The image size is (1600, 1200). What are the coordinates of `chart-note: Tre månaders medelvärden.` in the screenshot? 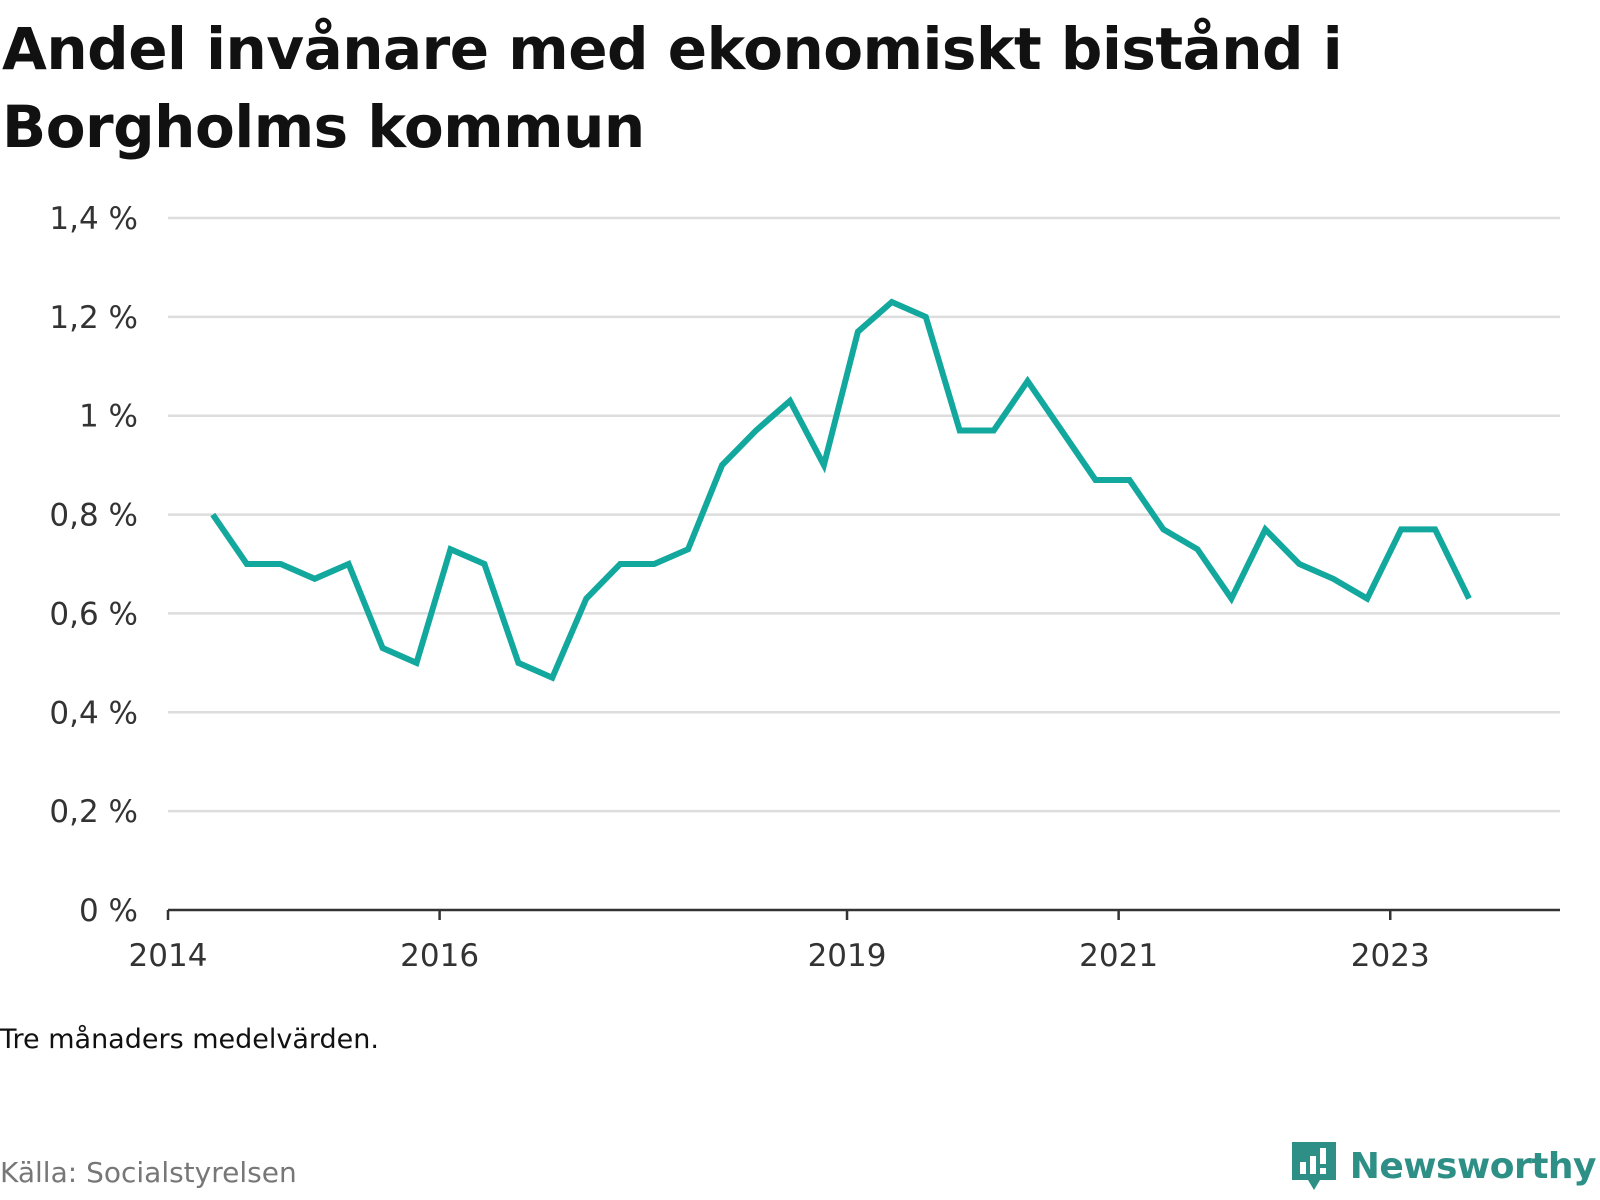 It's located at (189, 1039).